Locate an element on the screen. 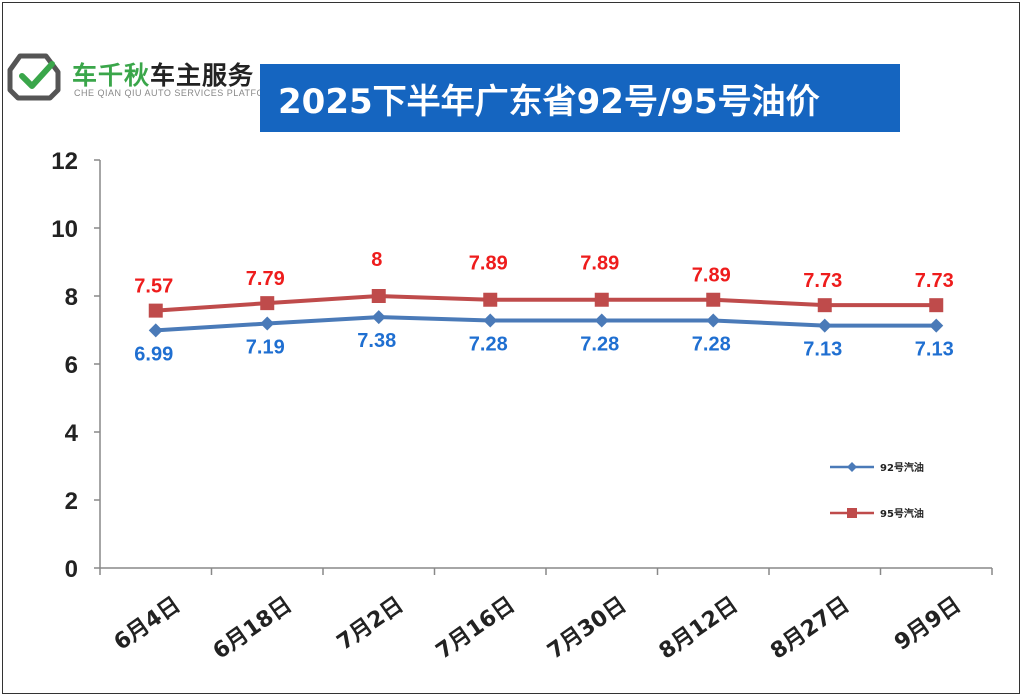 This screenshot has width=1024, height=698. x-tick-label: 7月2日 is located at coordinates (370, 623).